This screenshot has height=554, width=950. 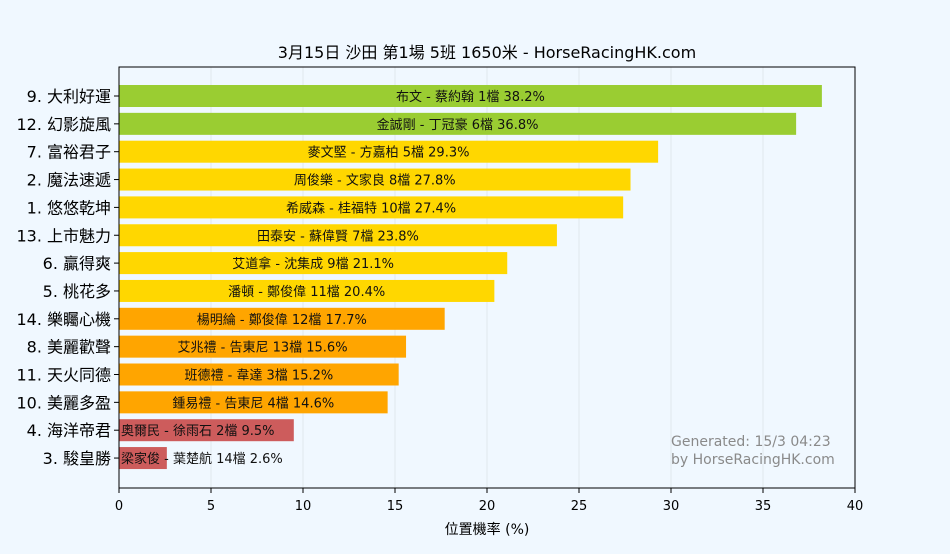 What do you see at coordinates (63, 375) in the screenshot?
I see `y-tick-label: 11. 天火同德` at bounding box center [63, 375].